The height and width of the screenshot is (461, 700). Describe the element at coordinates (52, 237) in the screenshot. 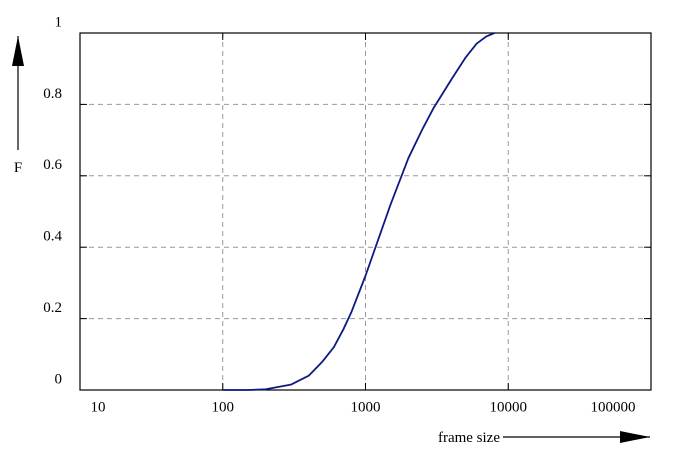

I see `y-tick-label: 0.4` at that location.